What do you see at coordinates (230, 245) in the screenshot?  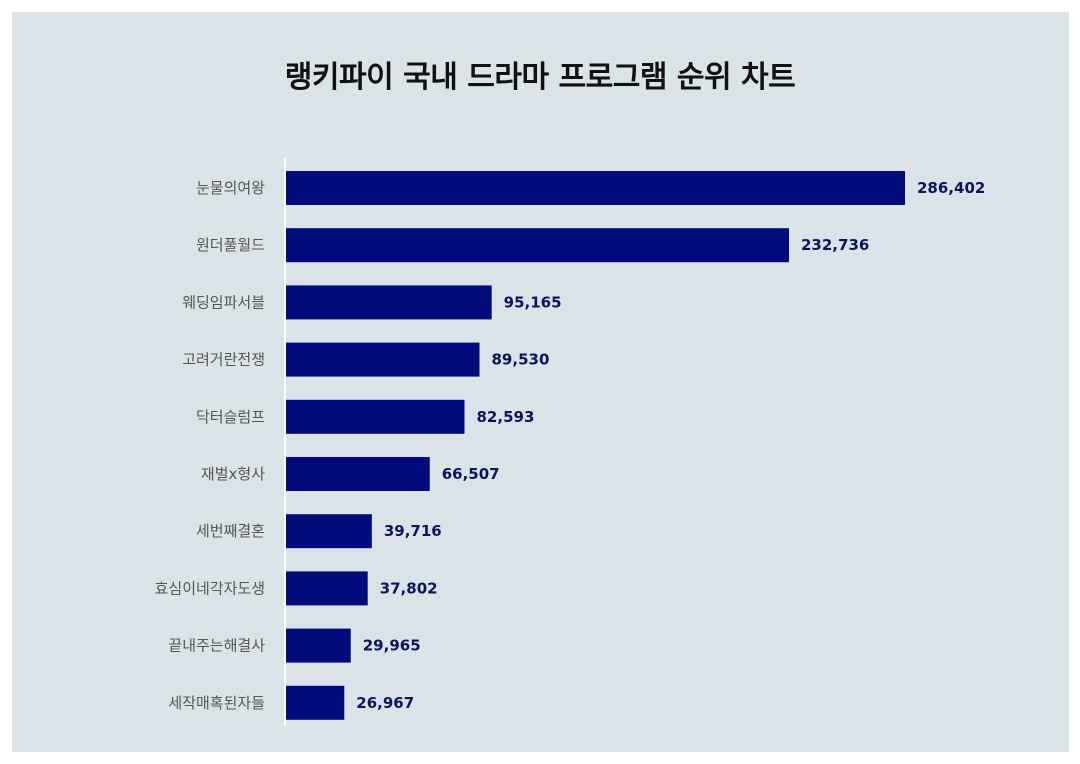 I see `category-label: 원더풀월드` at bounding box center [230, 245].